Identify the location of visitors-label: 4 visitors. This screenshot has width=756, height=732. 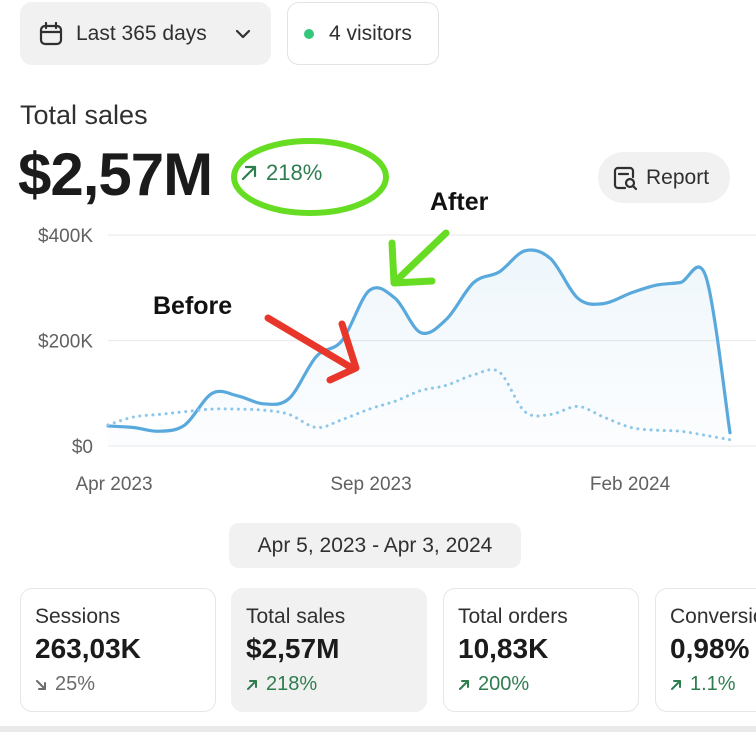
(370, 33).